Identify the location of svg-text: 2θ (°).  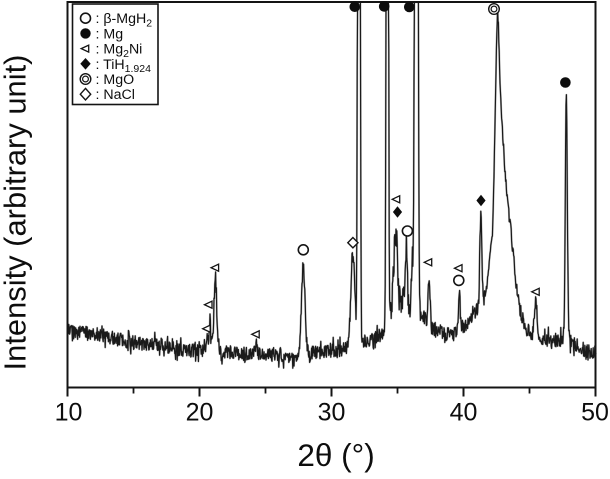
(335, 455).